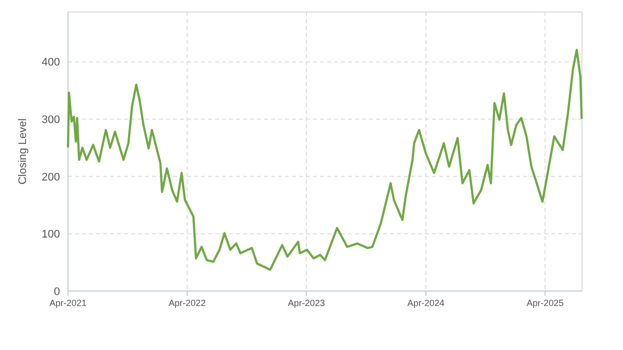  I want to click on x-tick-label: Apr-2022, so click(187, 303).